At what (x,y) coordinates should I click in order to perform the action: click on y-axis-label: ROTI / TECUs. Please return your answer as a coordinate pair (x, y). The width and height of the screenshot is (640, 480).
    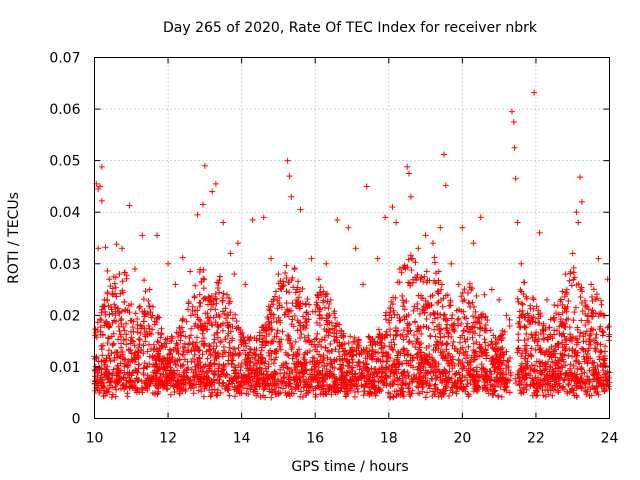
    Looking at the image, I should click on (14, 238).